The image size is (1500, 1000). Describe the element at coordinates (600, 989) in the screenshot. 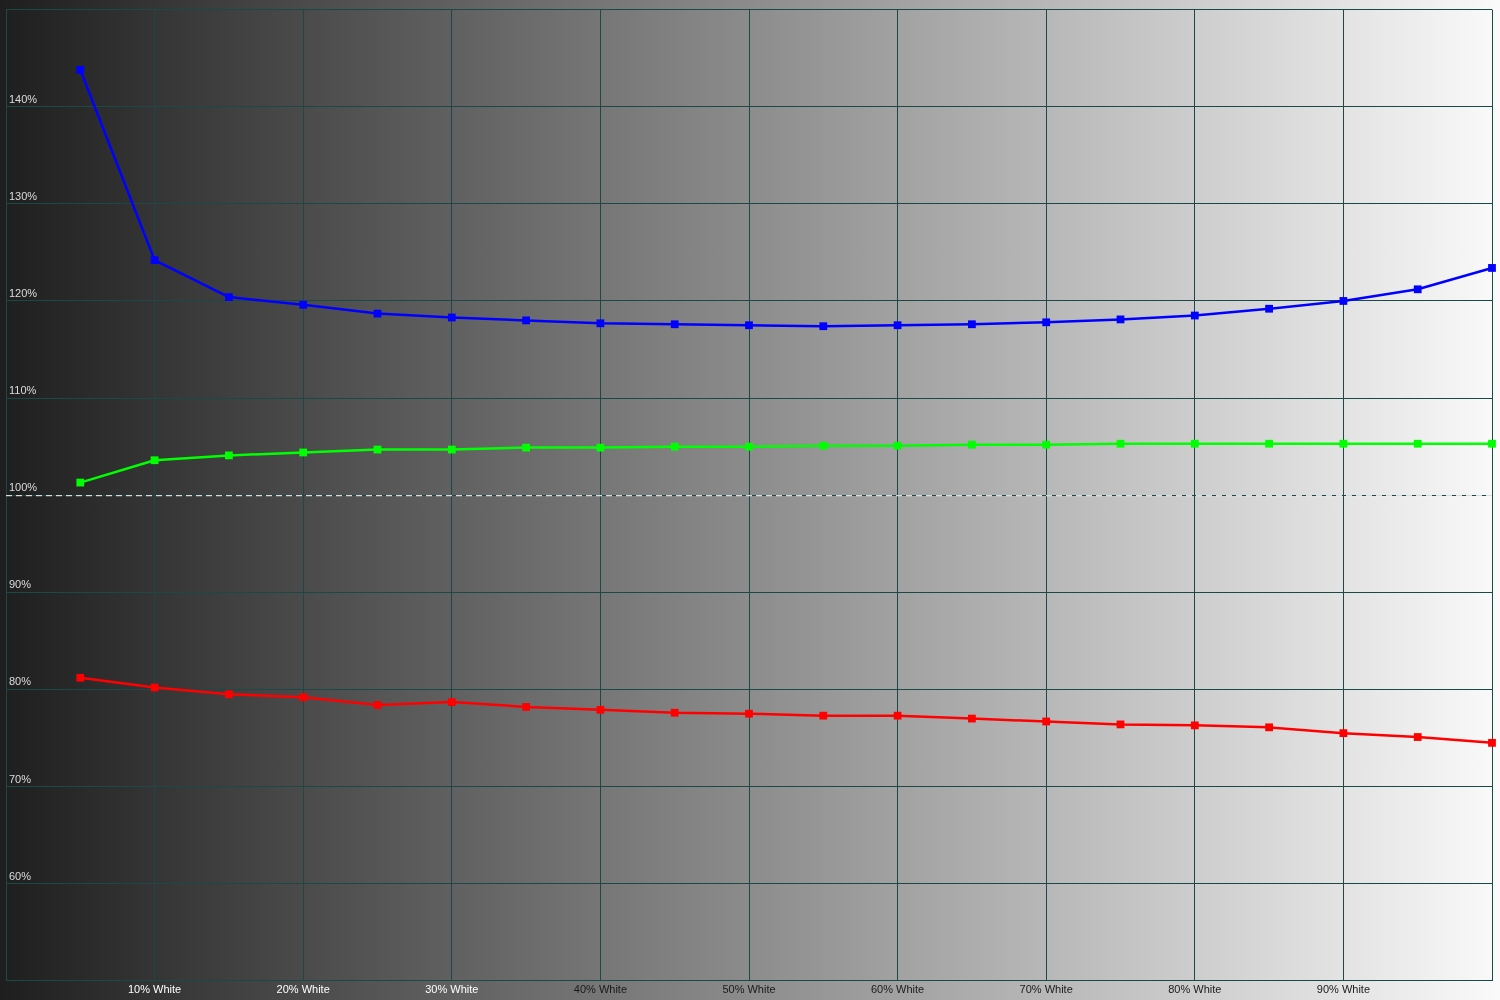

I see `x-tick-label: 40% White` at that location.